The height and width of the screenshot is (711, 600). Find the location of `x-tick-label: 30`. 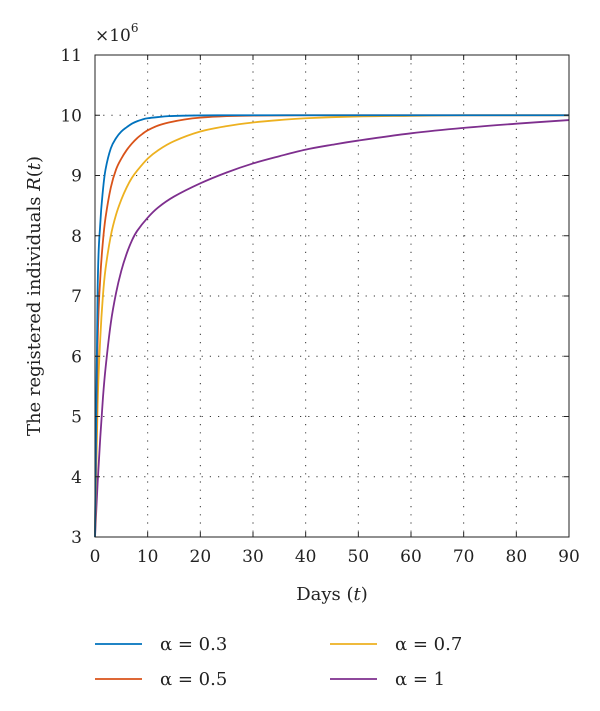

x-tick-label: 30 is located at coordinates (253, 557).